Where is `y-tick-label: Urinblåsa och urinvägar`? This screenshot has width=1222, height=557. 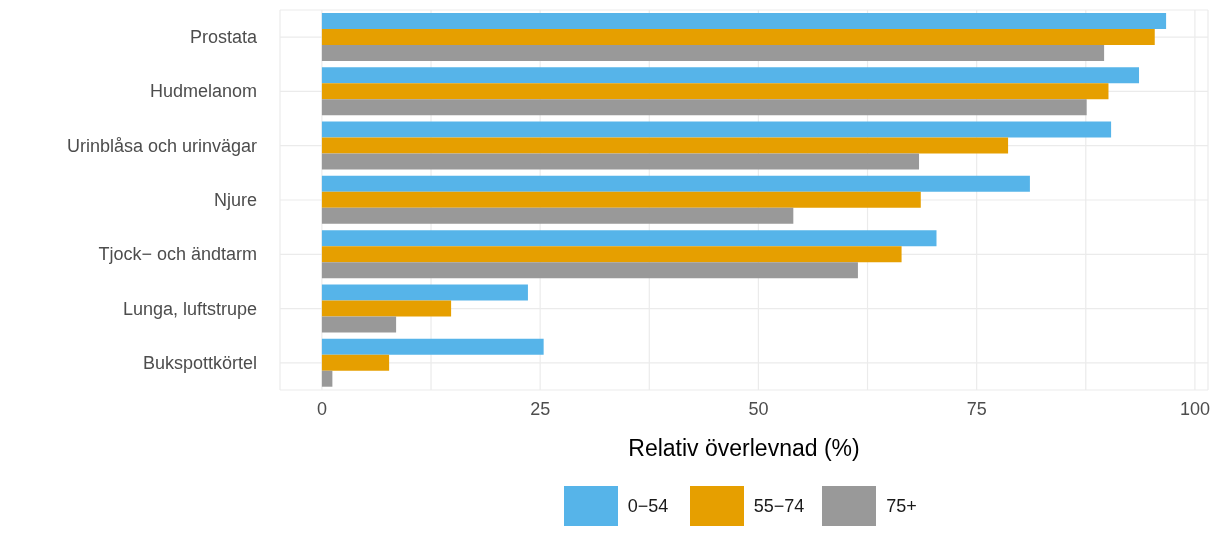 y-tick-label: Urinblåsa och urinvägar is located at coordinates (161, 145).